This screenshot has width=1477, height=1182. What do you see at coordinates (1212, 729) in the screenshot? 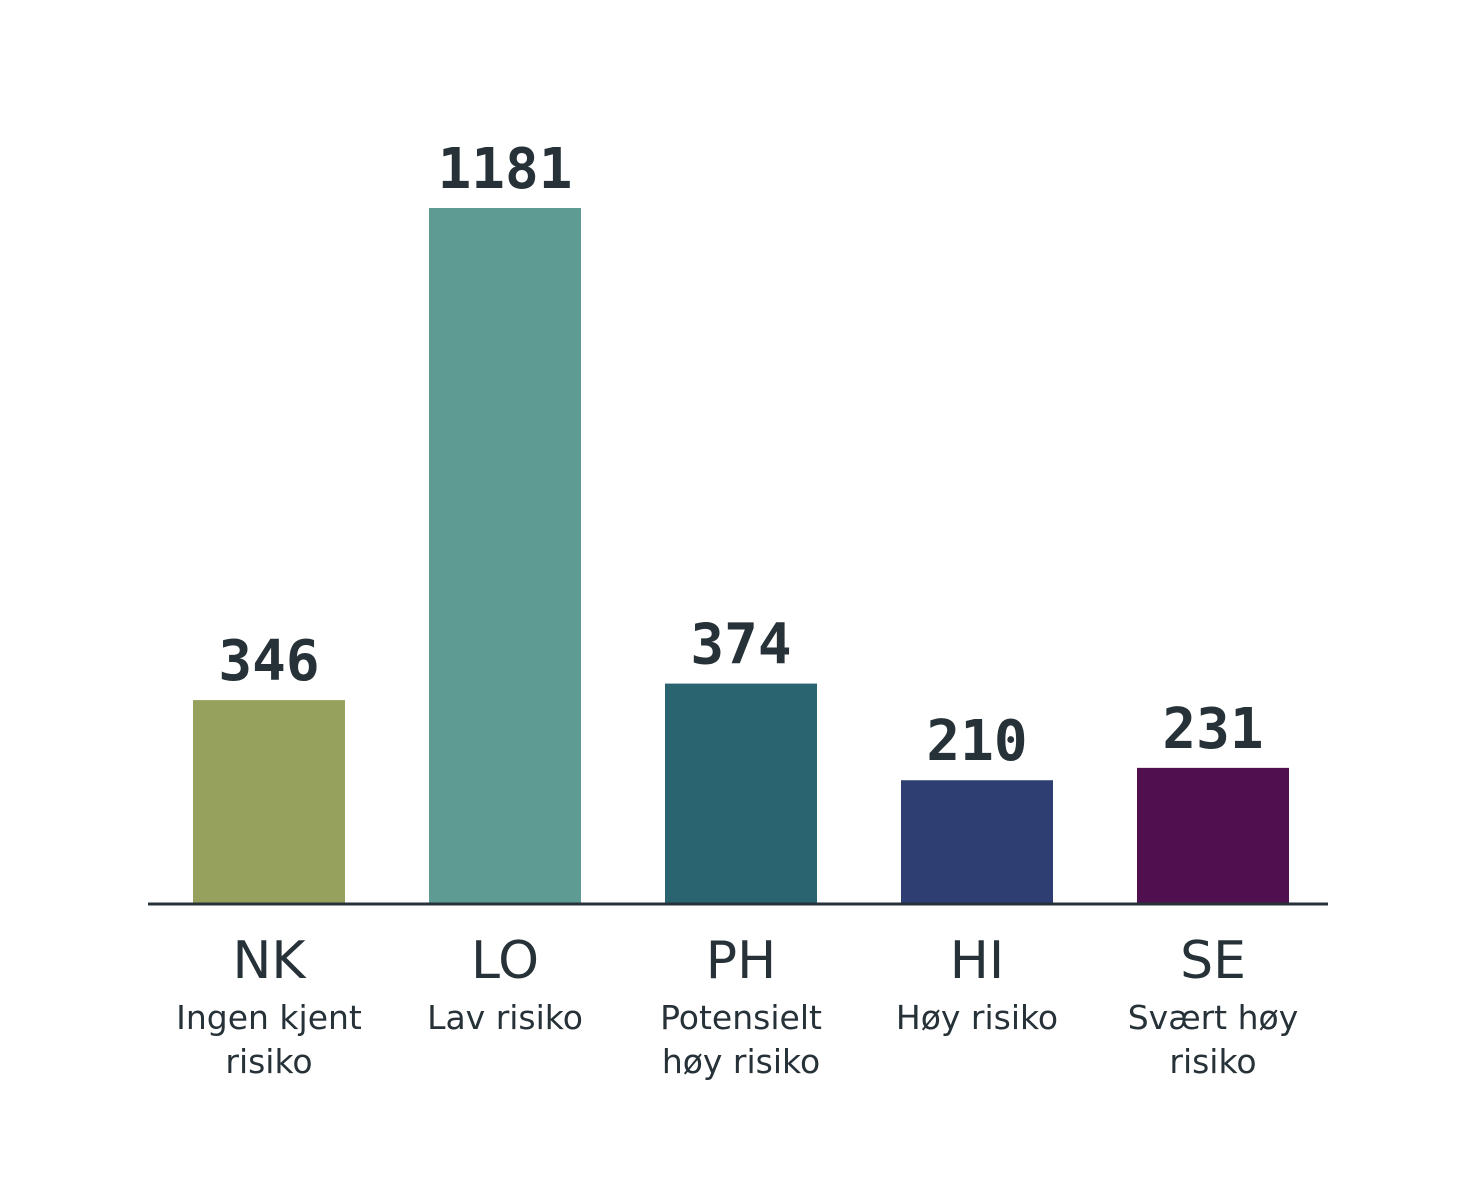
I see `value-label: 231` at bounding box center [1212, 729].